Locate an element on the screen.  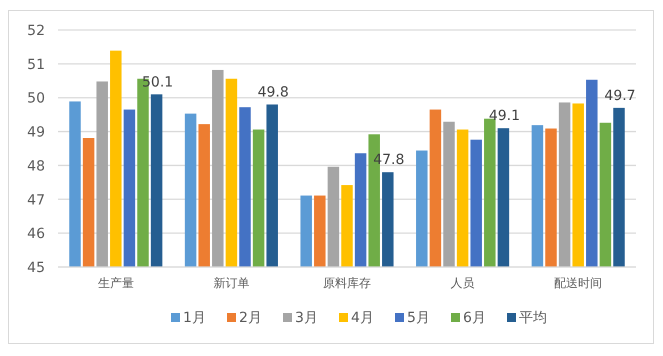
legend-label: 6月 is located at coordinates (474, 318).